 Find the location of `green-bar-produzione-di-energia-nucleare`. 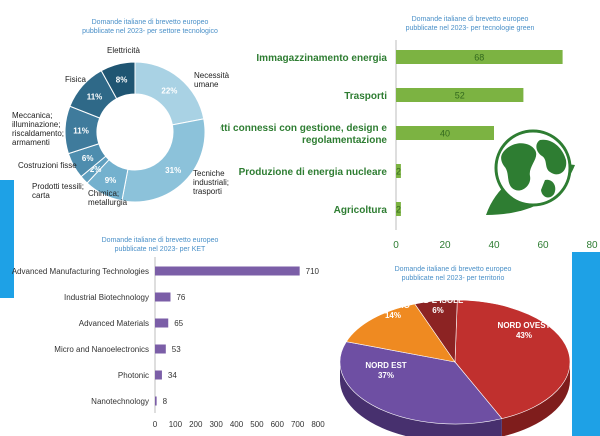

green-bar-produzione-di-energia-nucleare is located at coordinates (398, 171).